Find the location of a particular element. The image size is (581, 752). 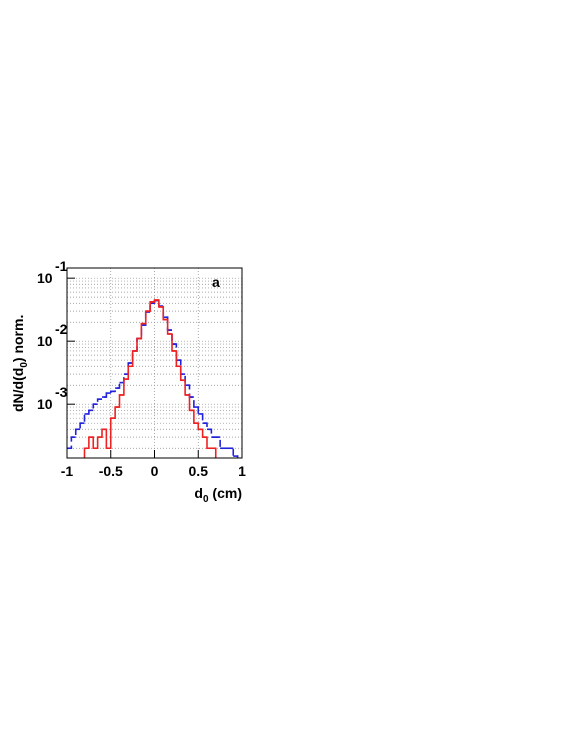

x-axis-label: d0 (cm) is located at coordinates (218, 495).